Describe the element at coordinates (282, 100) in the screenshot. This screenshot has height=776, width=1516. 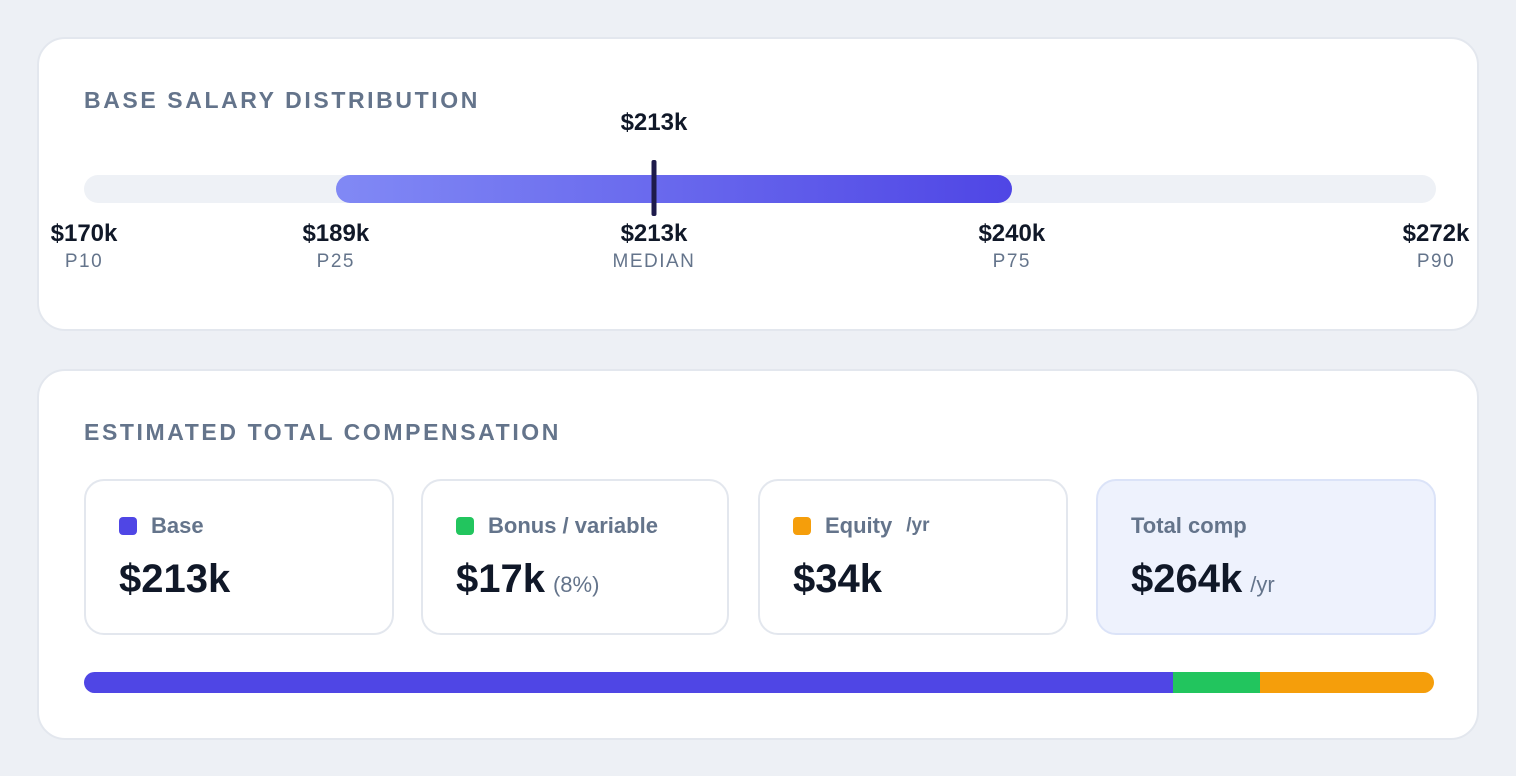
I see `distribution-title: BASE SALARY DISTRIBUTION` at that location.